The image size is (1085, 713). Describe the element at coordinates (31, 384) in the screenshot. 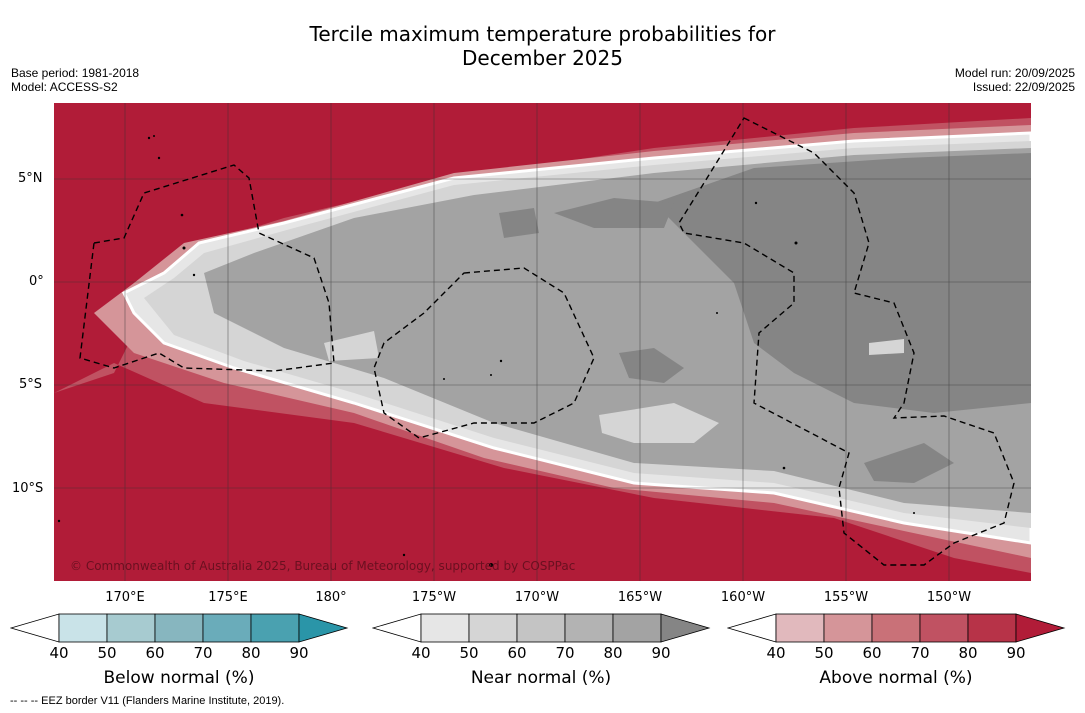

I see `lat-label-5s: 5°S` at that location.